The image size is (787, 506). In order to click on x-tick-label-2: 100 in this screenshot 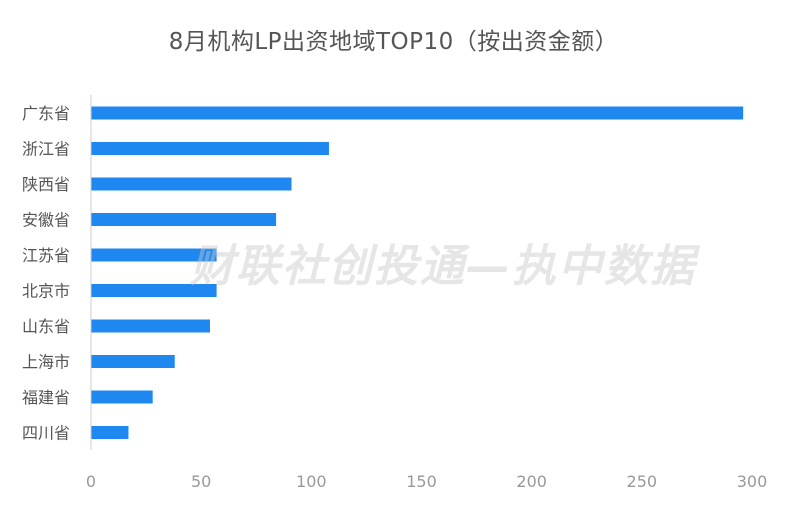, I will do `click(311, 481)`.